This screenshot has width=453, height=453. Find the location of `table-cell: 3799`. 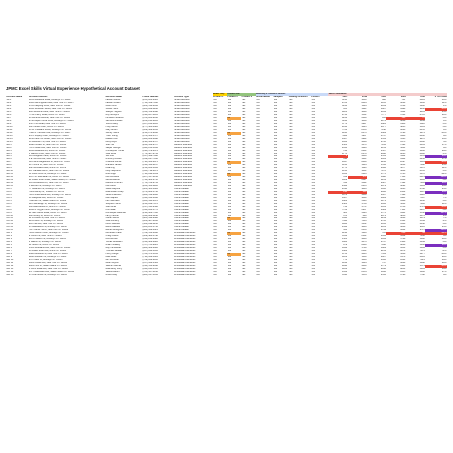

table-cell: 3799 is located at coordinates (383, 230).